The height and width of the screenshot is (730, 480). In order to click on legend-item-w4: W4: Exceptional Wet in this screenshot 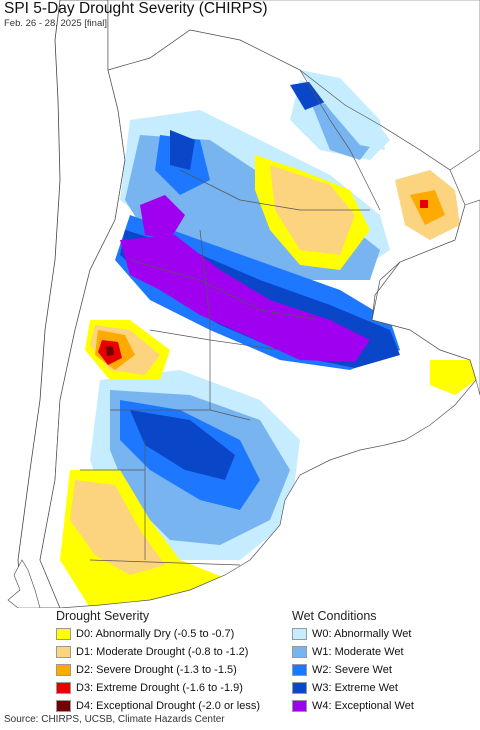, I will do `click(353, 706)`.